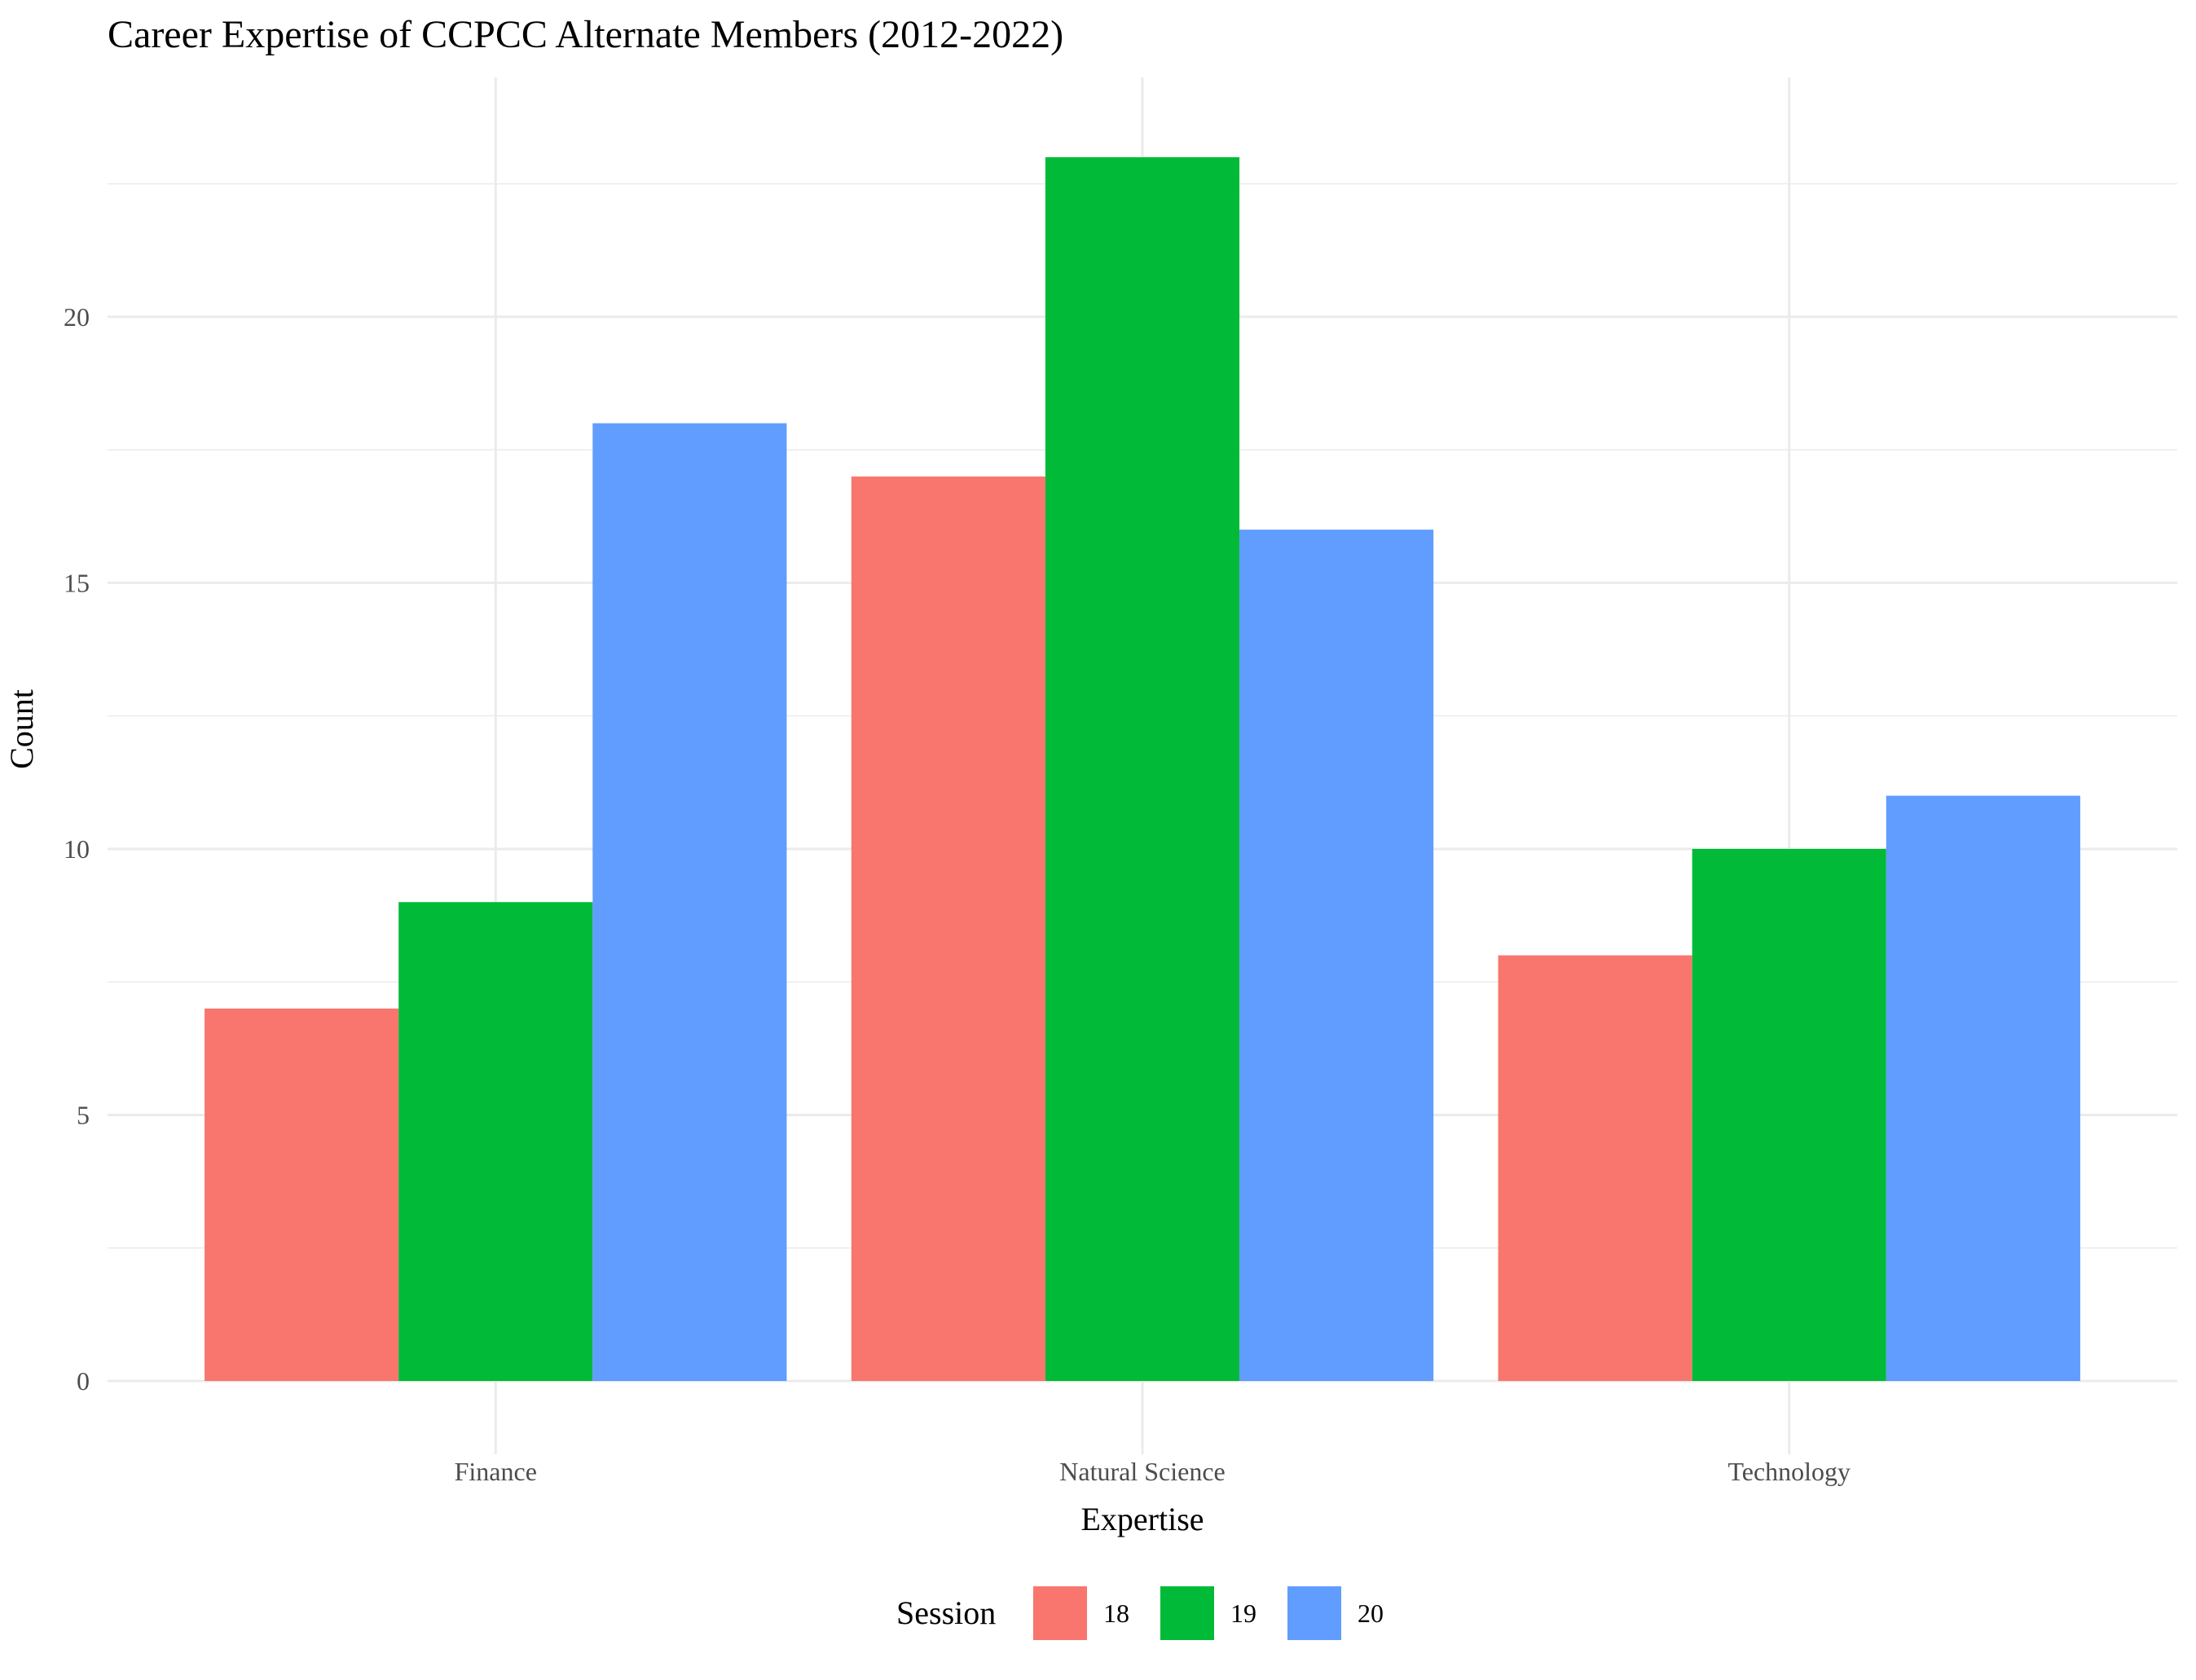 The width and height of the screenshot is (2196, 1680). I want to click on x-tick-label: Technology, so click(1789, 1471).